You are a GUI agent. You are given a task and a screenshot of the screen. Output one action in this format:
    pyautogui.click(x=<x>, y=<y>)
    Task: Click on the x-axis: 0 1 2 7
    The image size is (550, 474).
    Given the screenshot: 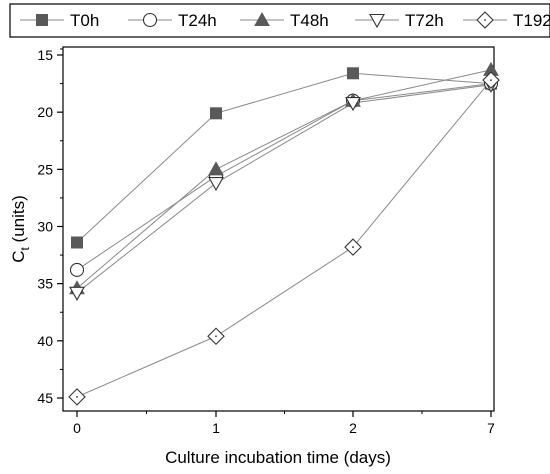 What is the action you would take?
    pyautogui.click(x=284, y=423)
    